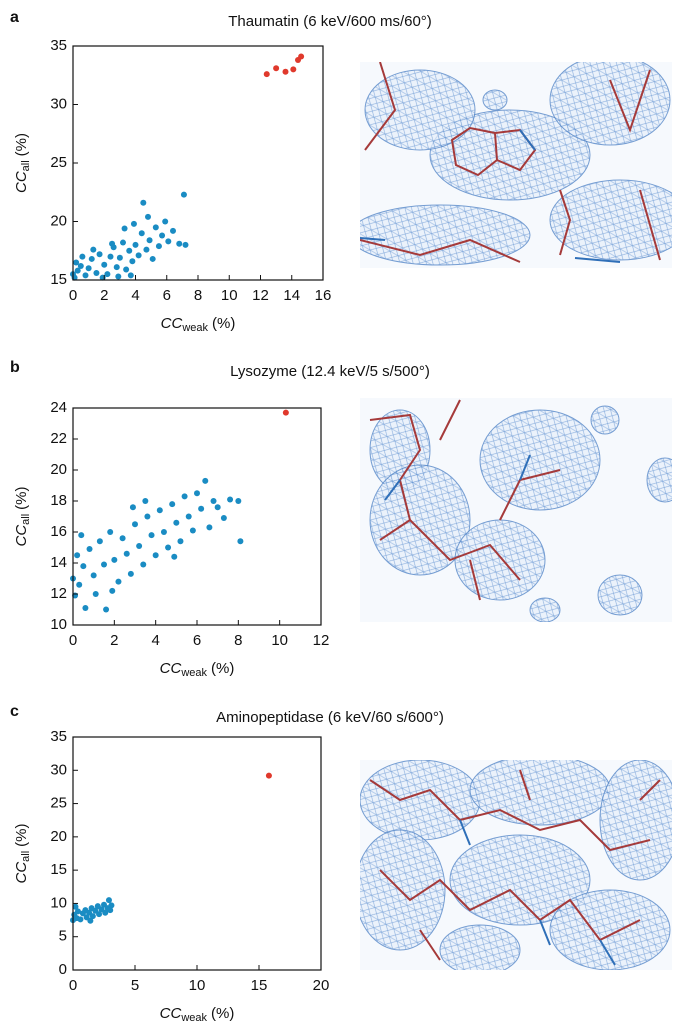 The height and width of the screenshot is (1024, 673). What do you see at coordinates (58, 593) in the screenshot?
I see `y-tick-label: 12` at bounding box center [58, 593].